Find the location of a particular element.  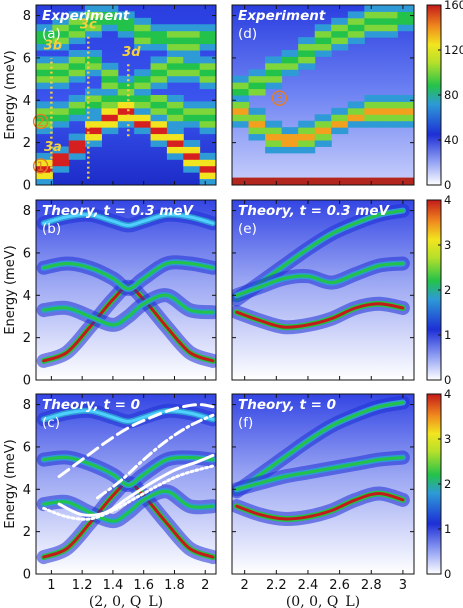

panel-c-xtick-label: 1.8 is located at coordinates (174, 585).